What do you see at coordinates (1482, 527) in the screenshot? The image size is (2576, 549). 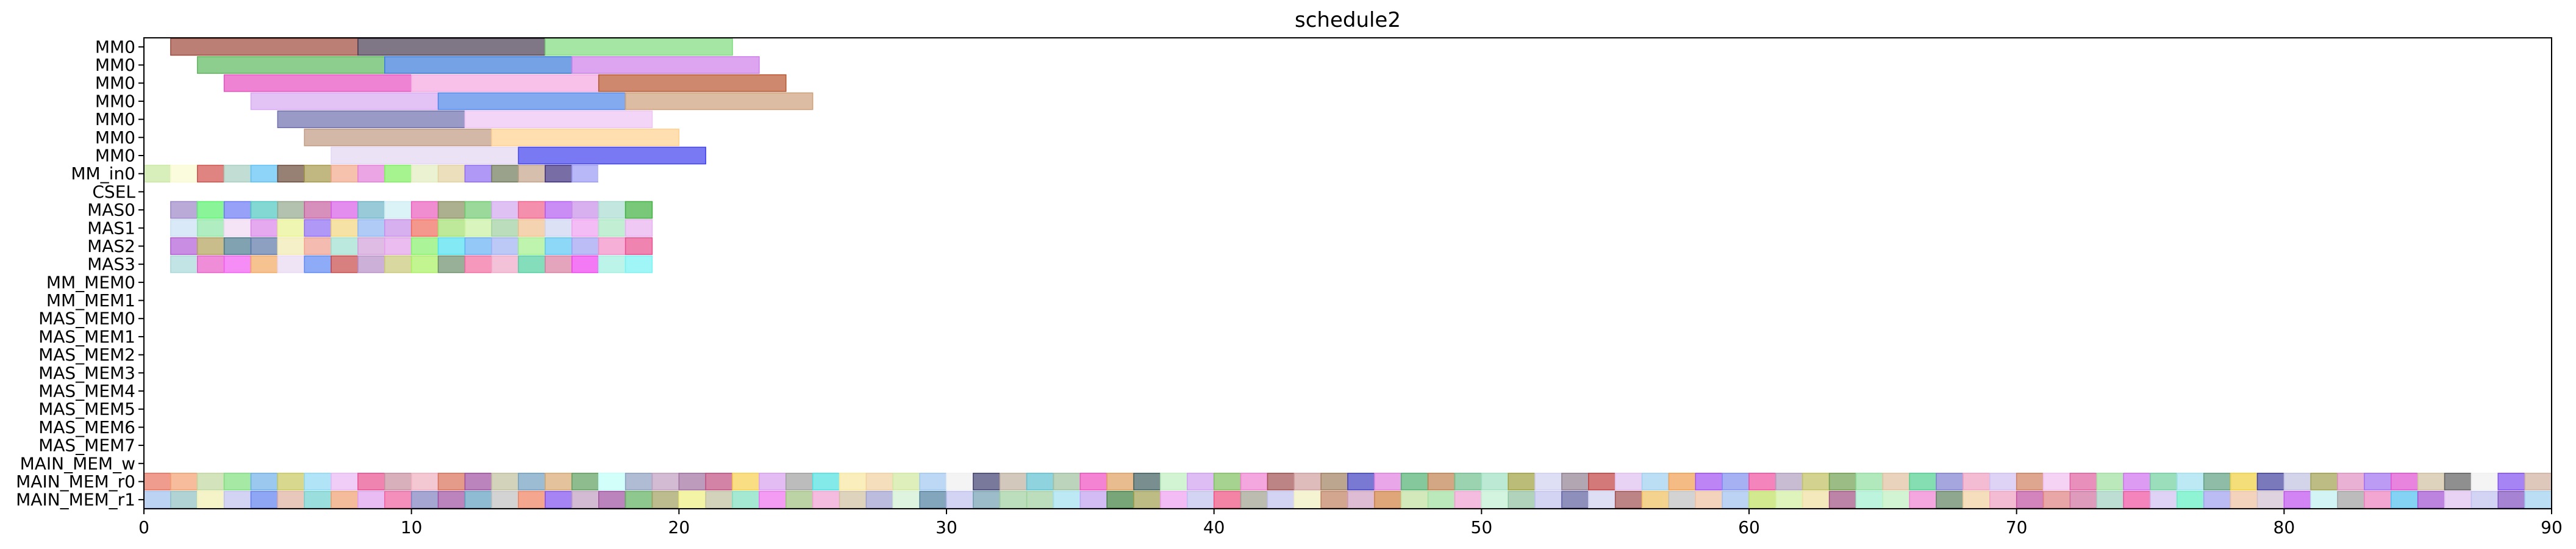 I see `x-tick-label: 50` at bounding box center [1482, 527].